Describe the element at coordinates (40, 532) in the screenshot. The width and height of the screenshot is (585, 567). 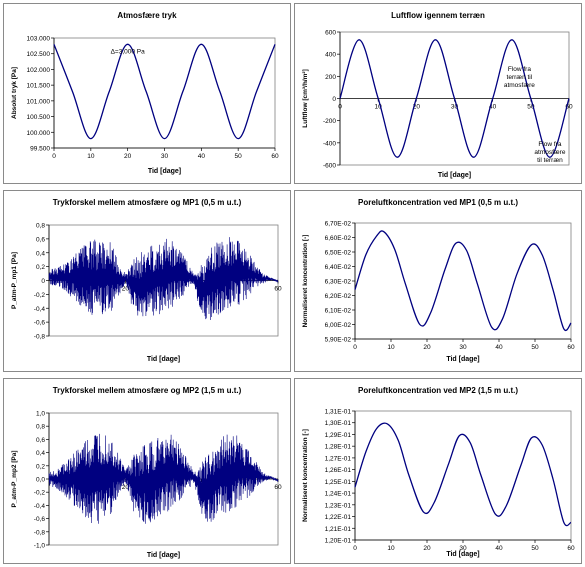
I see `y-tick-label: -0,8` at that location.